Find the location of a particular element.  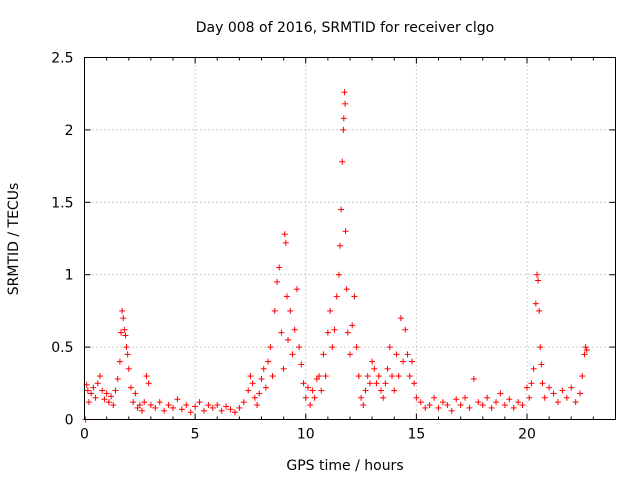

x-tick-label: 20 is located at coordinates (527, 435).